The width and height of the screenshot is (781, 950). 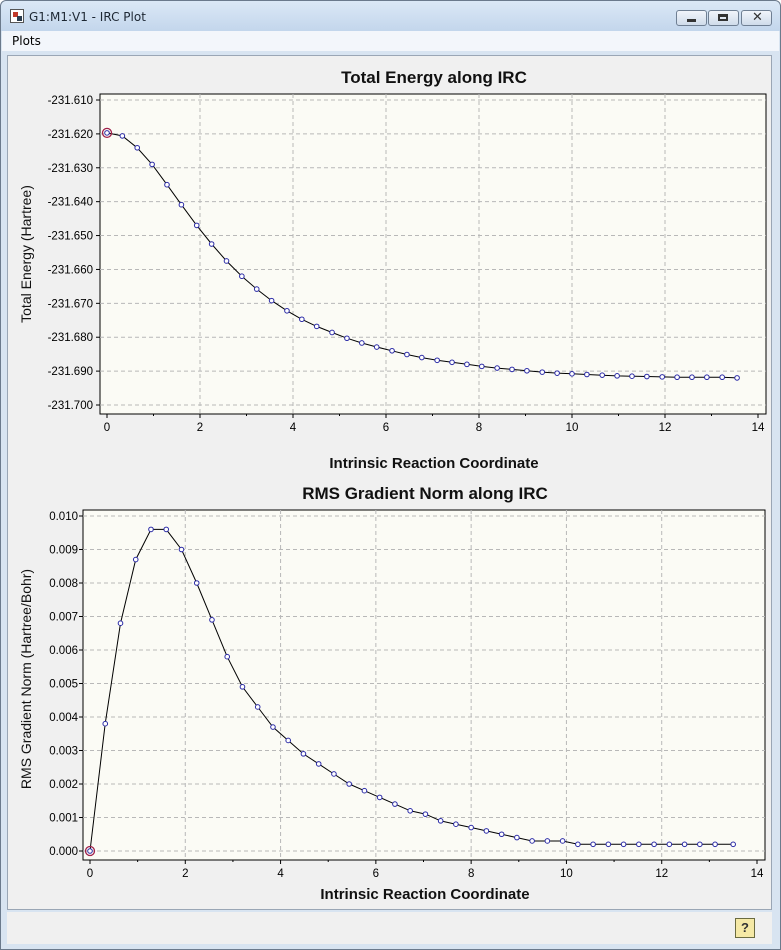 I want to click on energy-chart-title: Total Energy along IRC, so click(x=434, y=77).